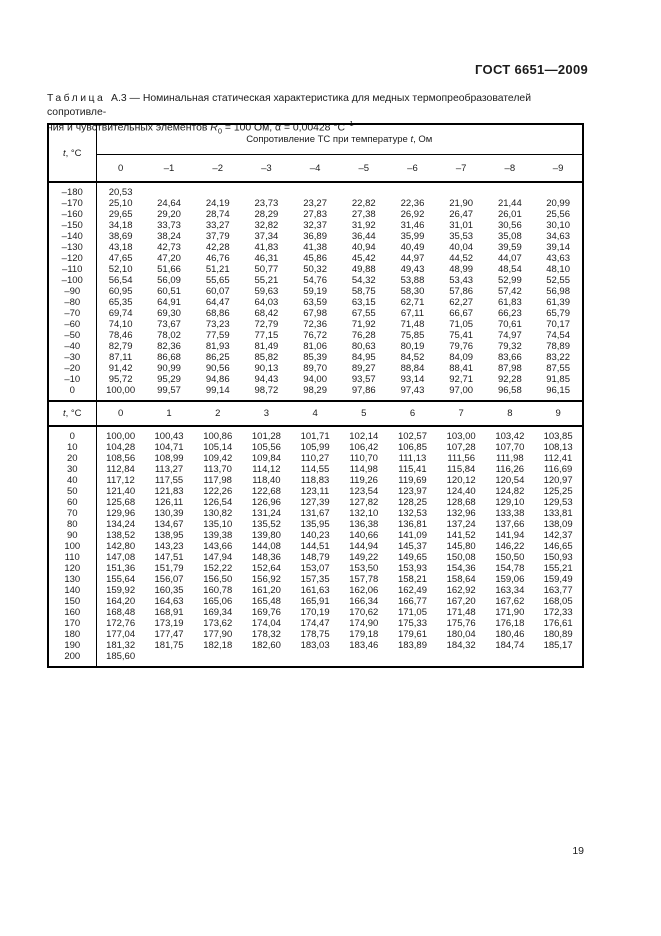  What do you see at coordinates (266, 335) in the screenshot?
I see `resistance-cell: 77,15` at bounding box center [266, 335].